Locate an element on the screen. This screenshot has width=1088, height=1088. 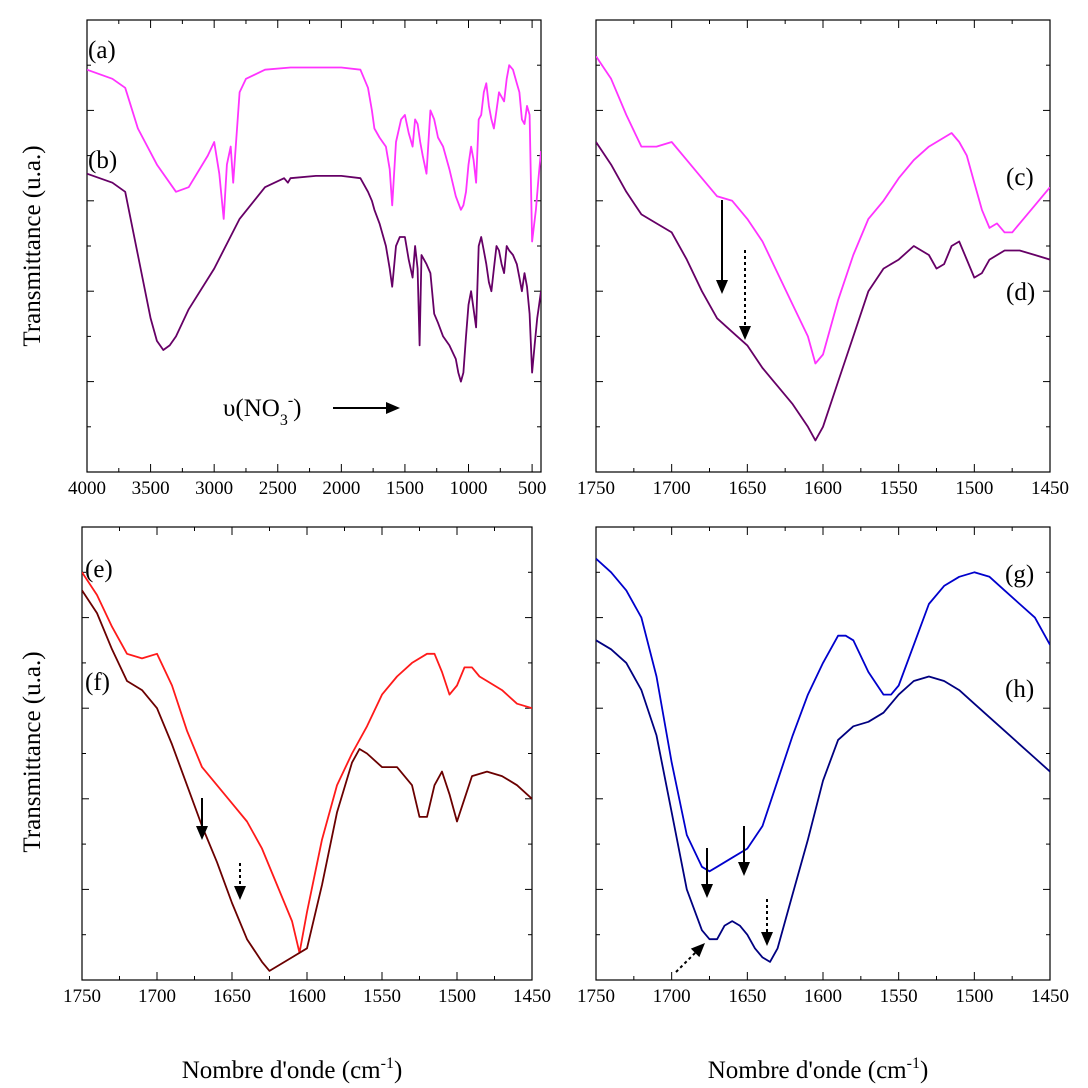
x-tick-label: 3000 is located at coordinates (214, 488).